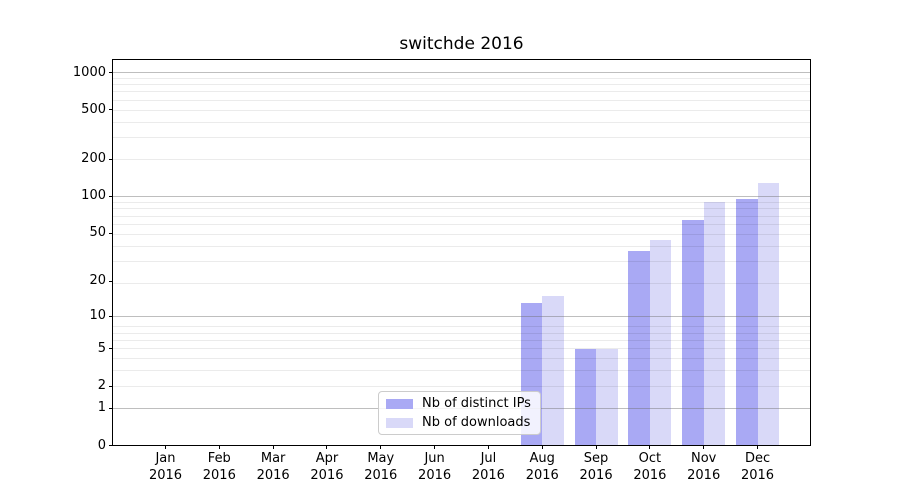  Describe the element at coordinates (327, 458) in the screenshot. I see `x-tick-month: Apr` at that location.